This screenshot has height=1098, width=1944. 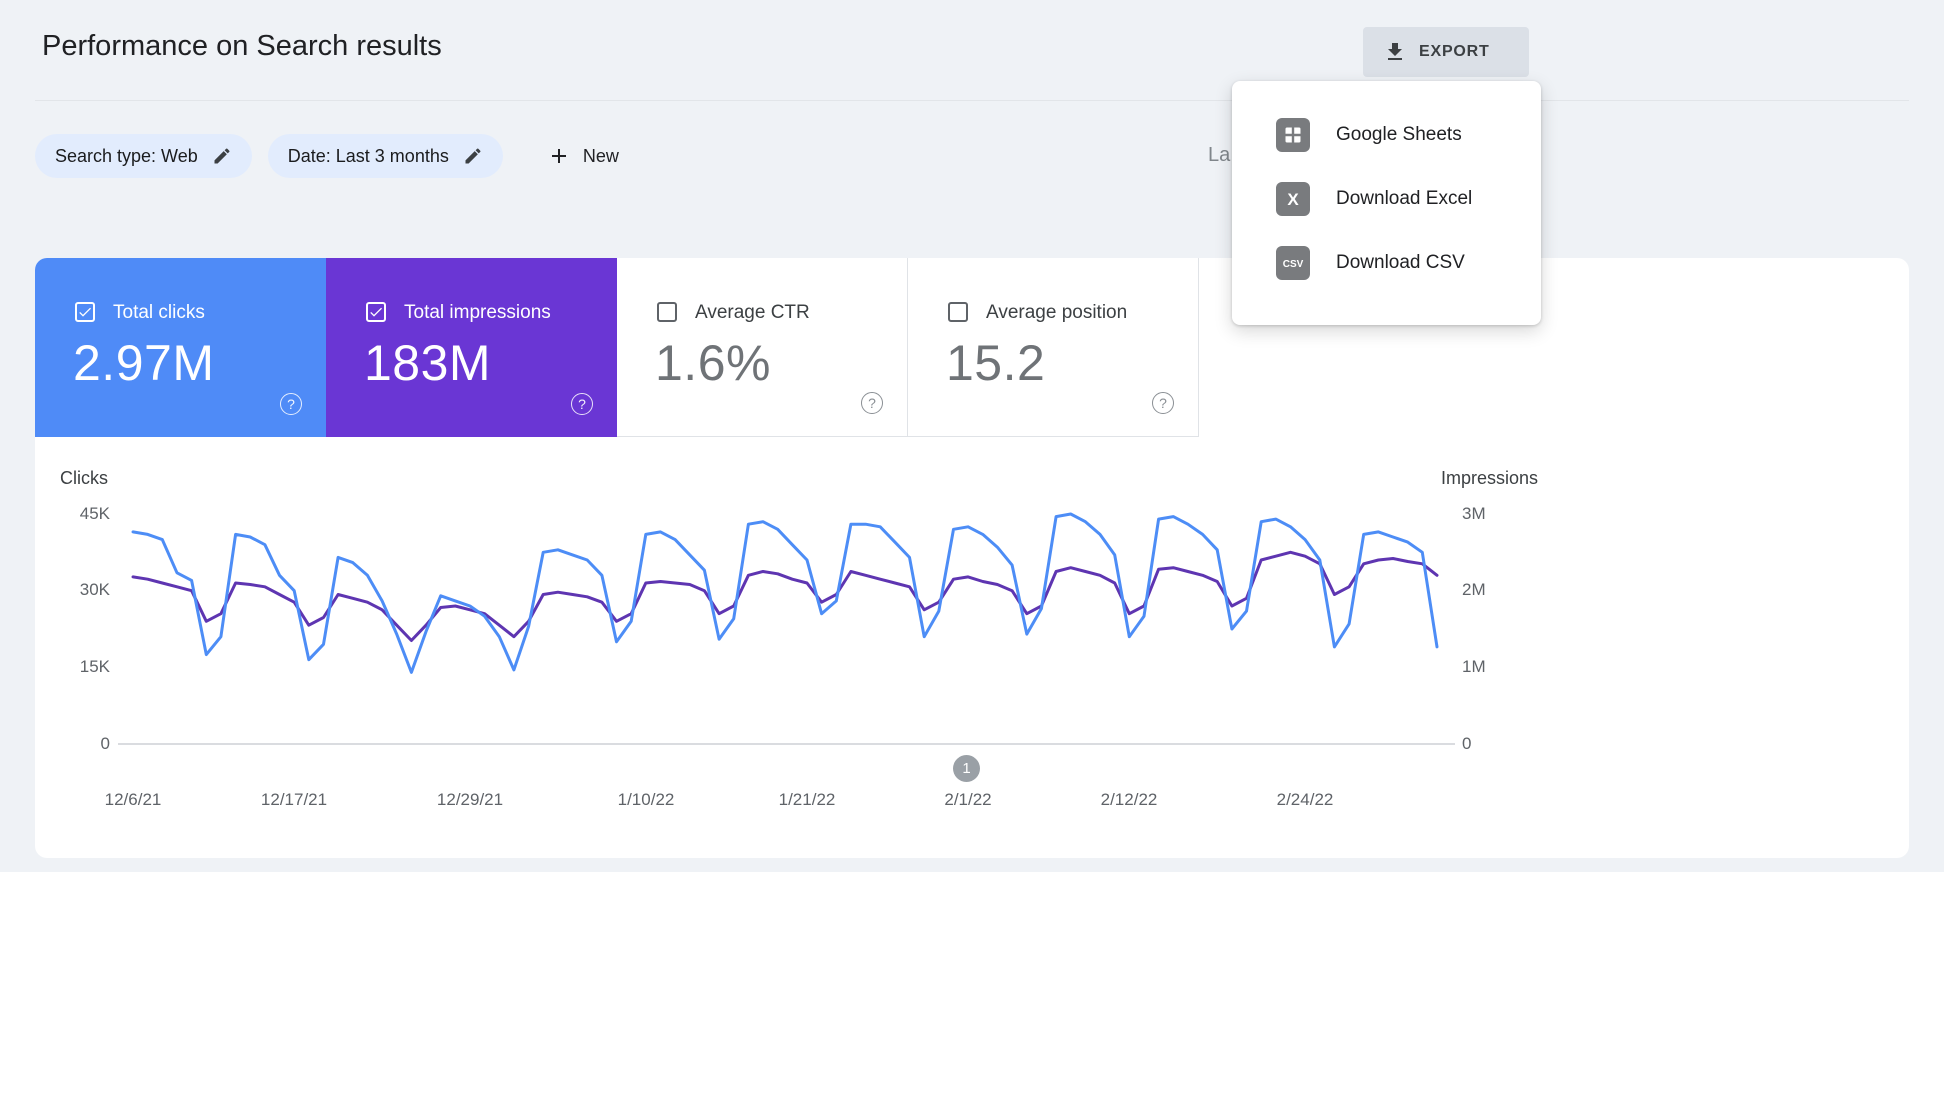 I want to click on menu-item-download-csv: CSV Download CSV, so click(x=1386, y=263).